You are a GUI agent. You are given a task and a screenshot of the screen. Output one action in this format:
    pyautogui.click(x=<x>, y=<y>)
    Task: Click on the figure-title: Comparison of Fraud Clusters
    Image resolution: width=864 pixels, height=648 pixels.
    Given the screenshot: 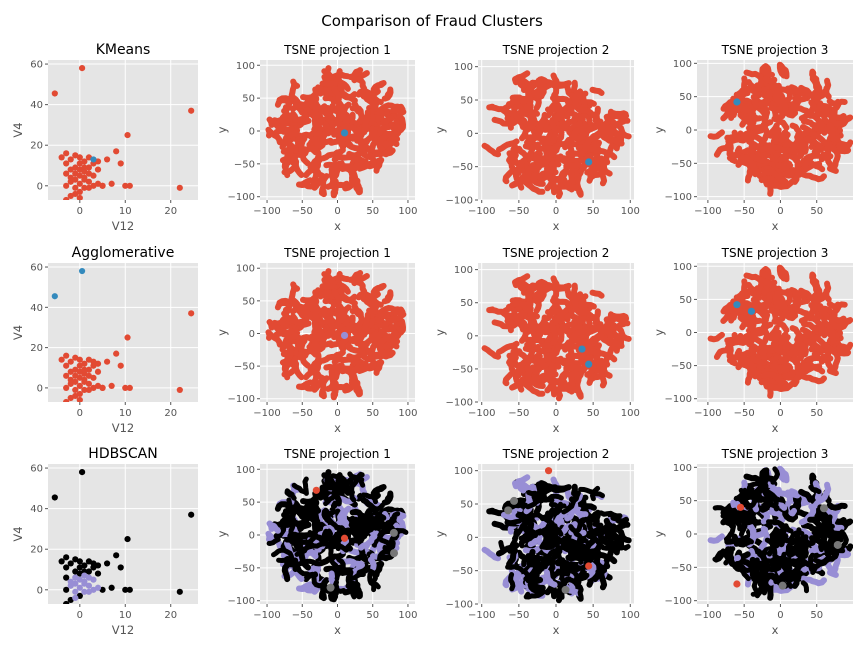 What is the action you would take?
    pyautogui.click(x=432, y=21)
    